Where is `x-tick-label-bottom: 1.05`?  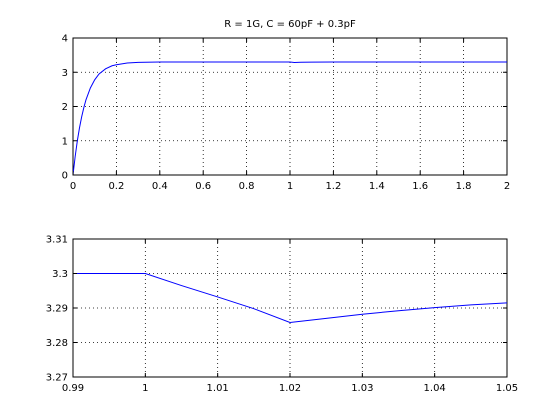 x-tick-label-bottom: 1.05 is located at coordinates (507, 388).